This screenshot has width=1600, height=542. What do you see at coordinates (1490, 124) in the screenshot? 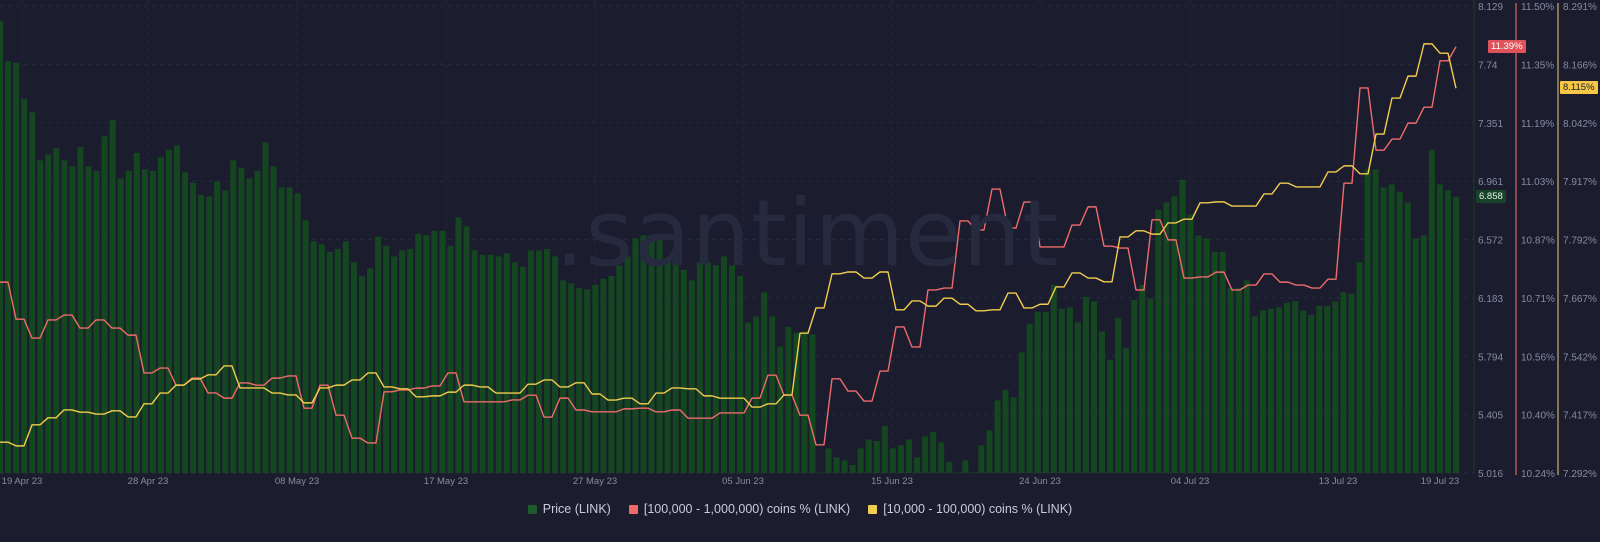
I see `y-tick-label-price: 7.351` at bounding box center [1490, 124].